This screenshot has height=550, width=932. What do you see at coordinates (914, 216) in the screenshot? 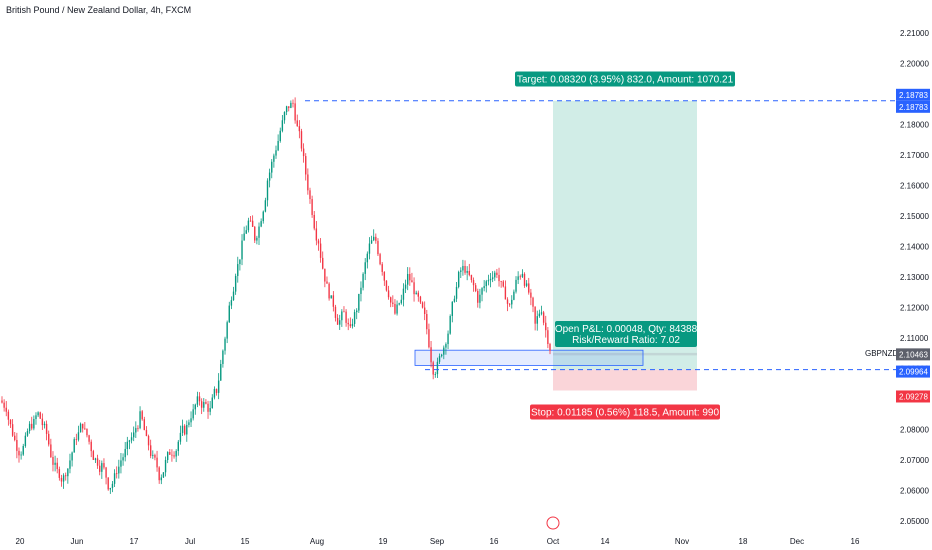
I see `y-tick-label: 2.15000` at bounding box center [914, 216].